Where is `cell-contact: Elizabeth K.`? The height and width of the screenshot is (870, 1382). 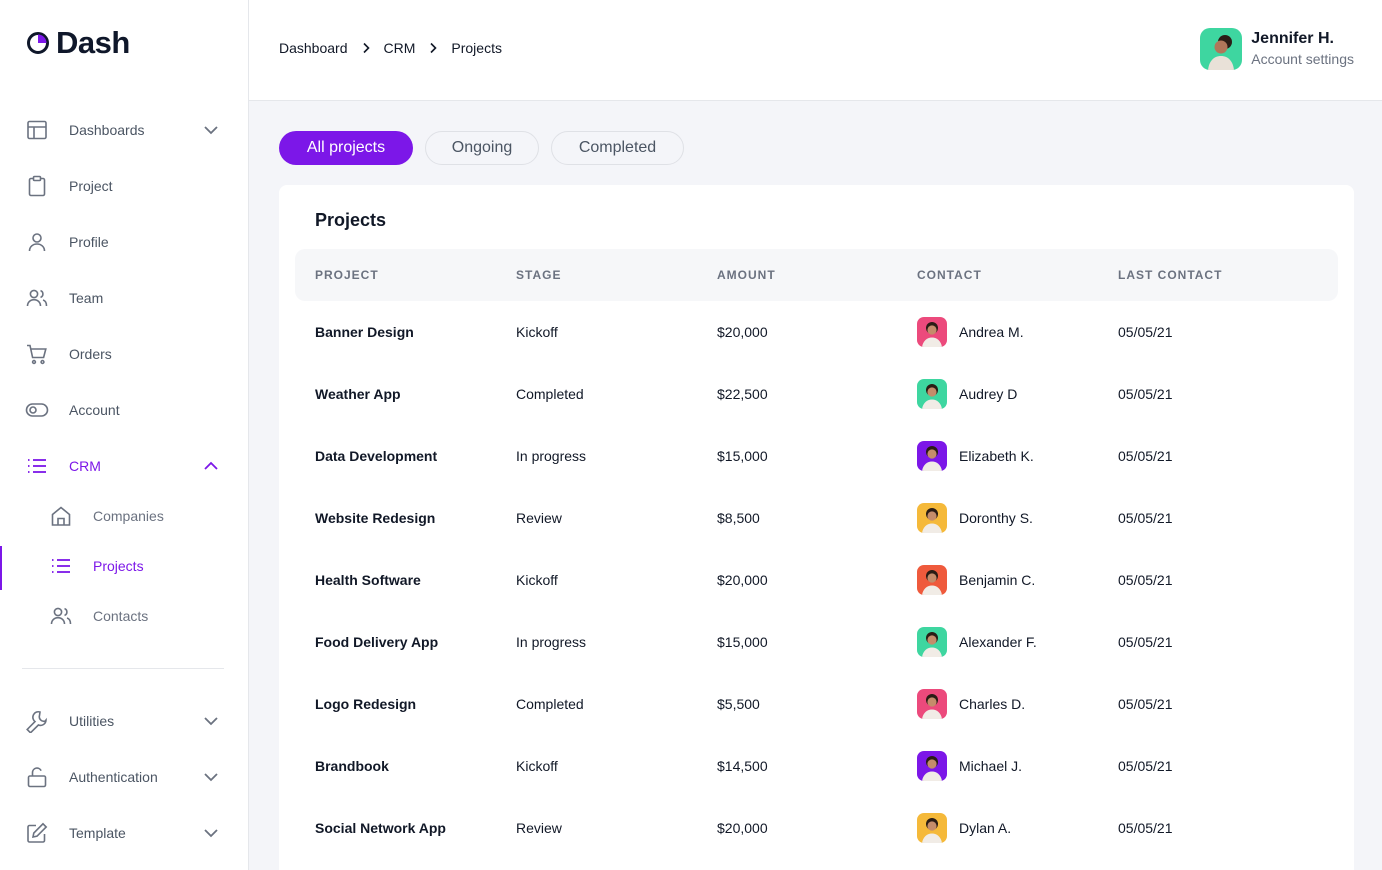
cell-contact: Elizabeth K. is located at coordinates (975, 456).